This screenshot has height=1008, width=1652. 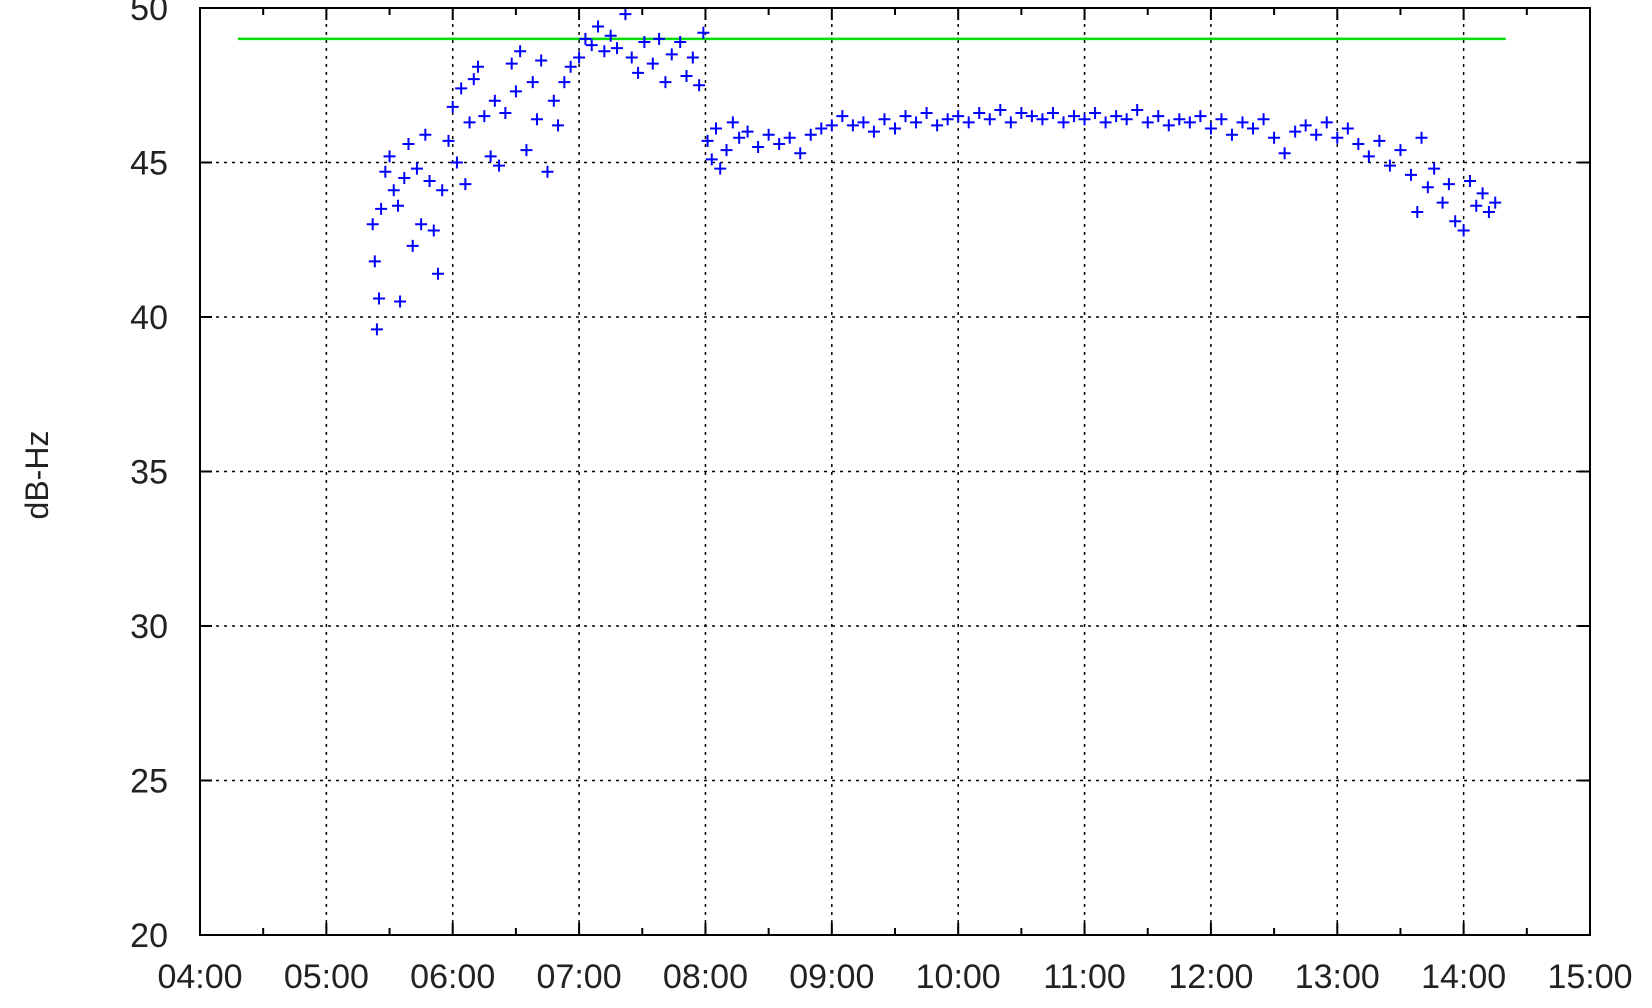 What do you see at coordinates (149, 318) in the screenshot?
I see `y-tick-label: 40` at bounding box center [149, 318].